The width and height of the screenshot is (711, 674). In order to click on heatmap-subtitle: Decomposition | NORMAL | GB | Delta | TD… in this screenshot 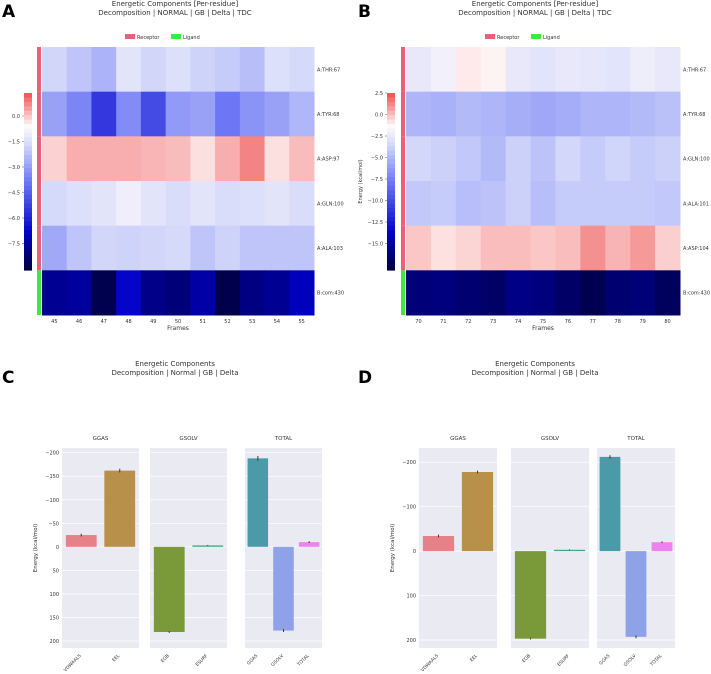, I will do `click(175, 13)`.